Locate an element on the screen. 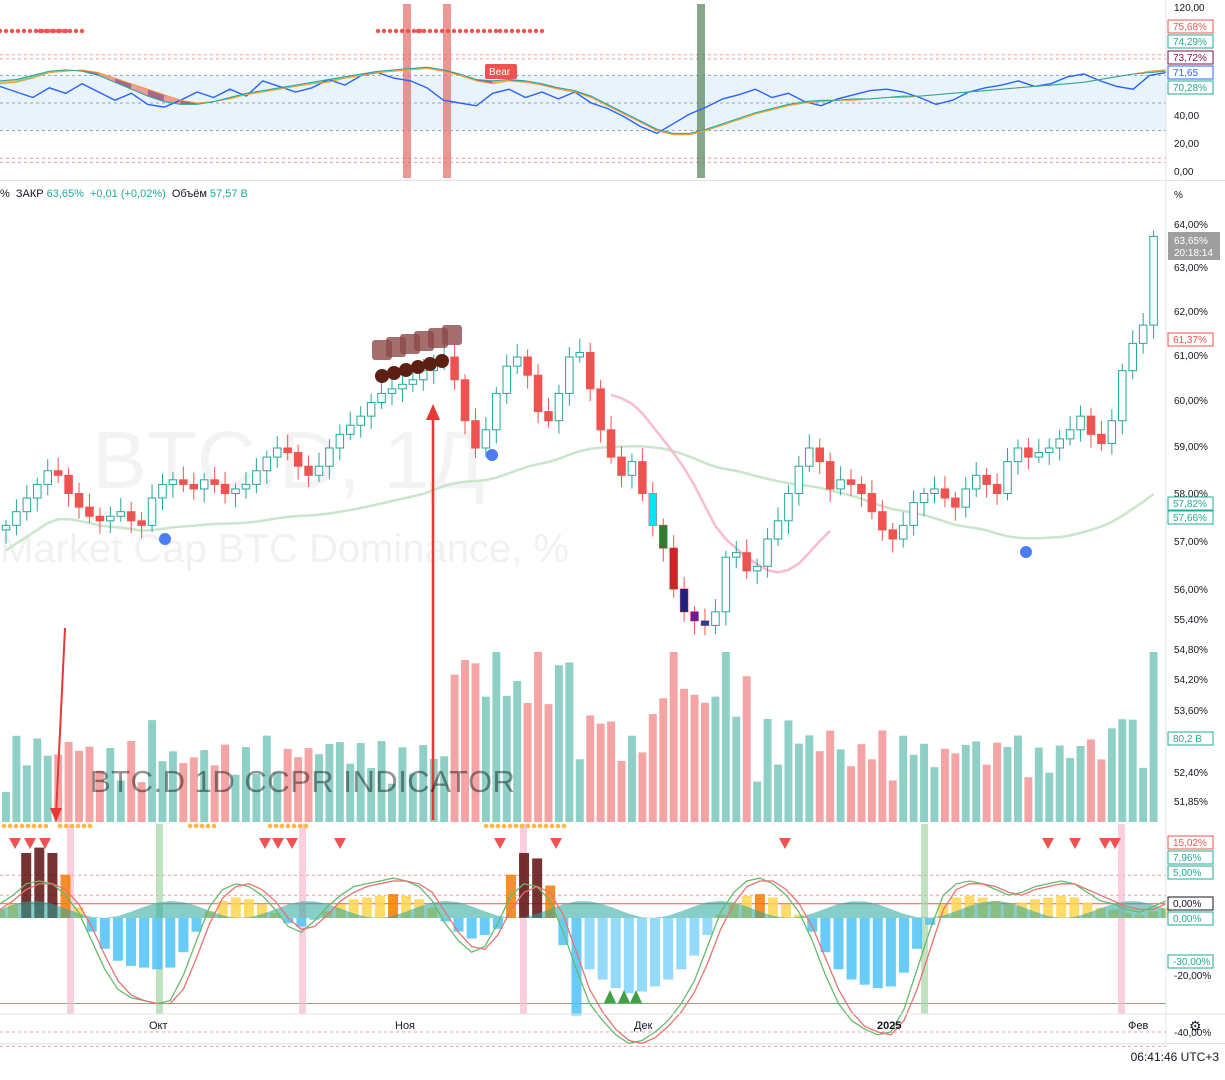  gear-icon: ⚙ is located at coordinates (1195, 1026).